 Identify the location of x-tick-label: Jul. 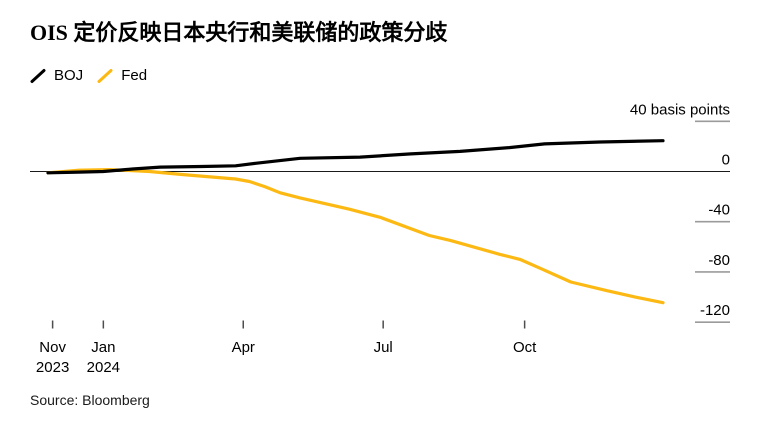
(383, 347).